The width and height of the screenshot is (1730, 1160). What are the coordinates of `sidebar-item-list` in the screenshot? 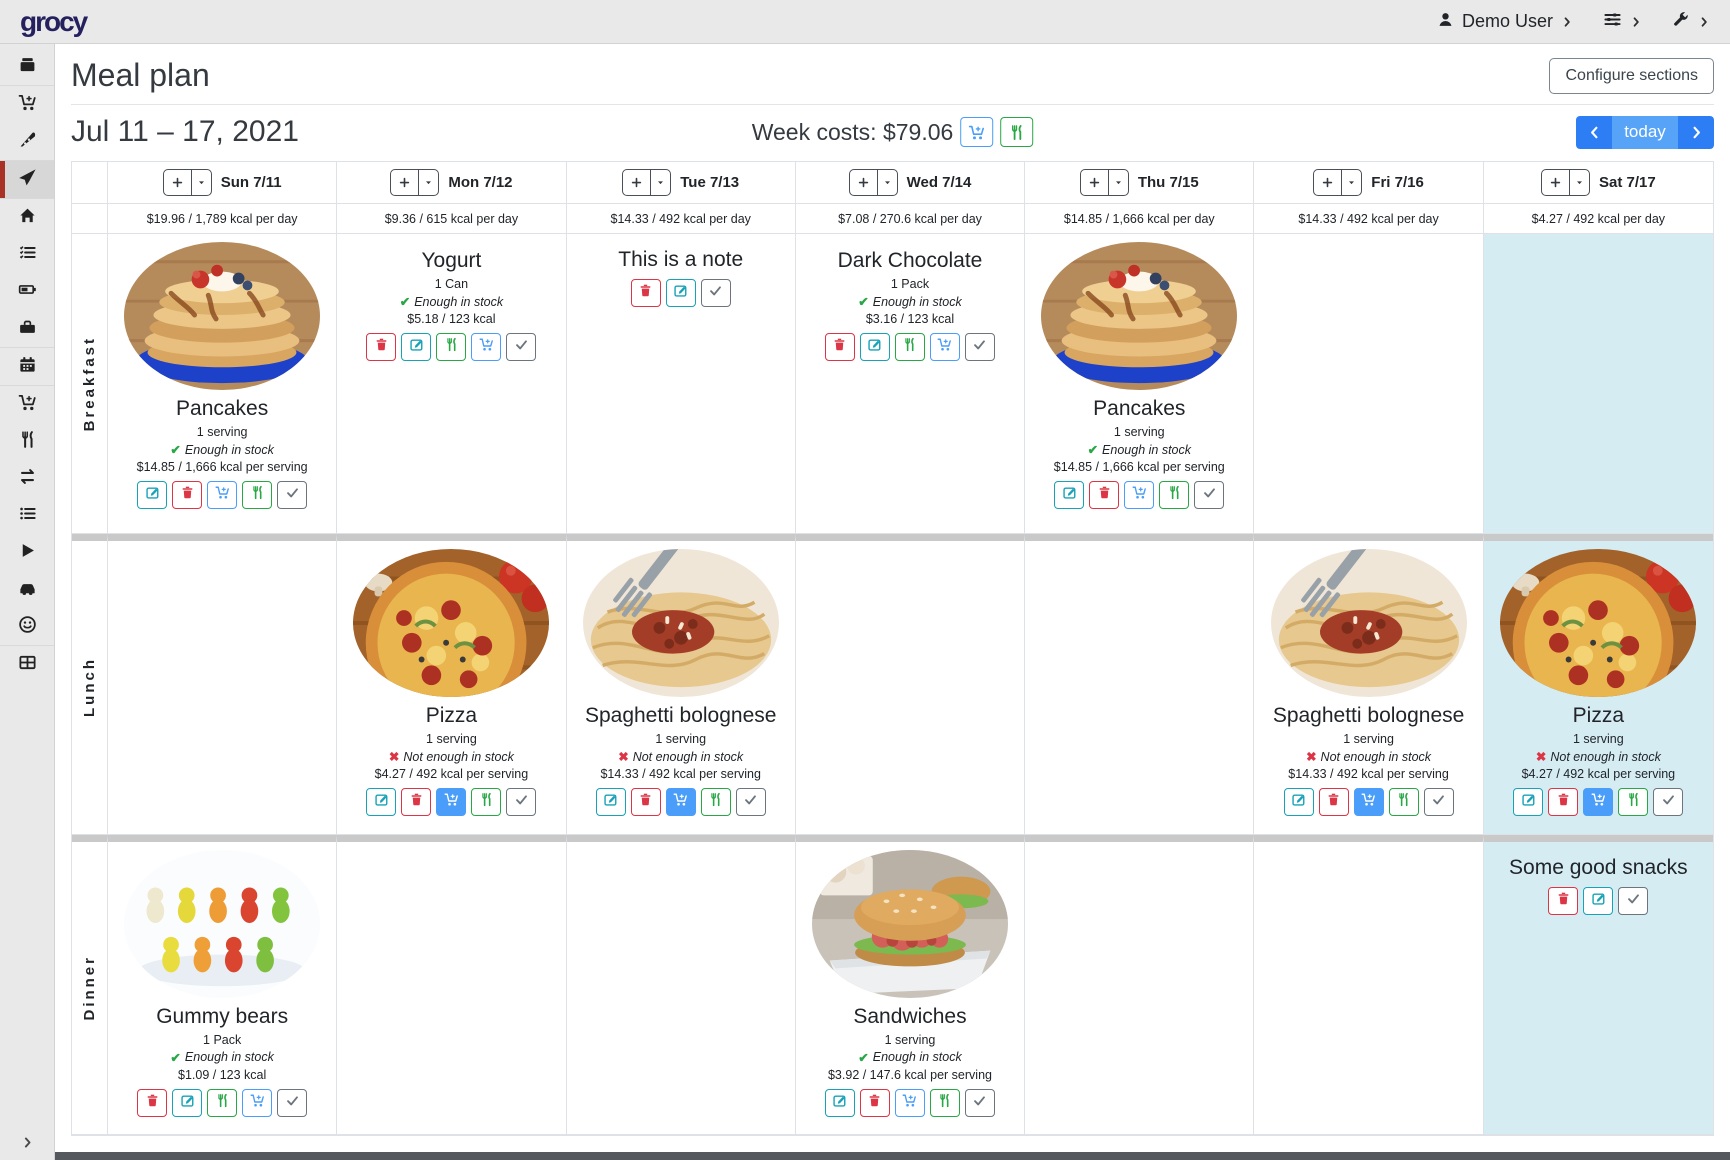 It's located at (27, 515).